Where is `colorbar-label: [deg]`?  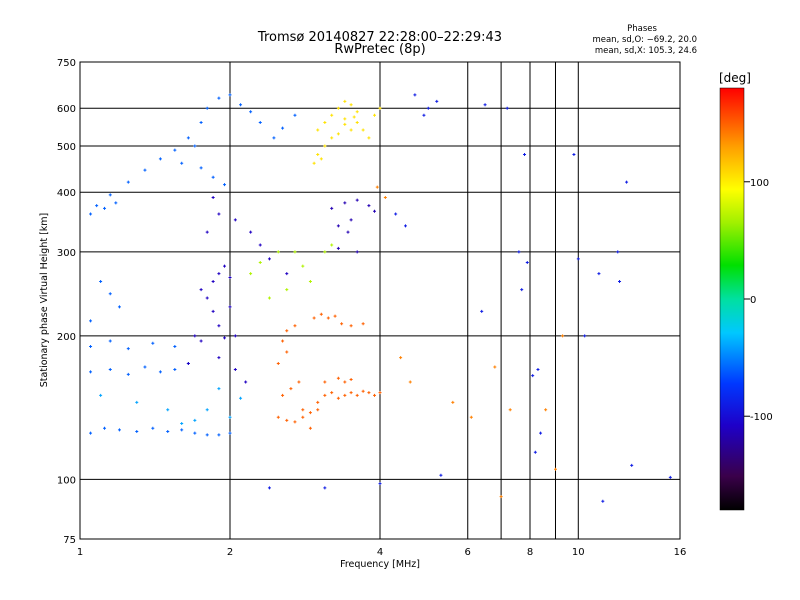
colorbar-label: [deg] is located at coordinates (735, 78).